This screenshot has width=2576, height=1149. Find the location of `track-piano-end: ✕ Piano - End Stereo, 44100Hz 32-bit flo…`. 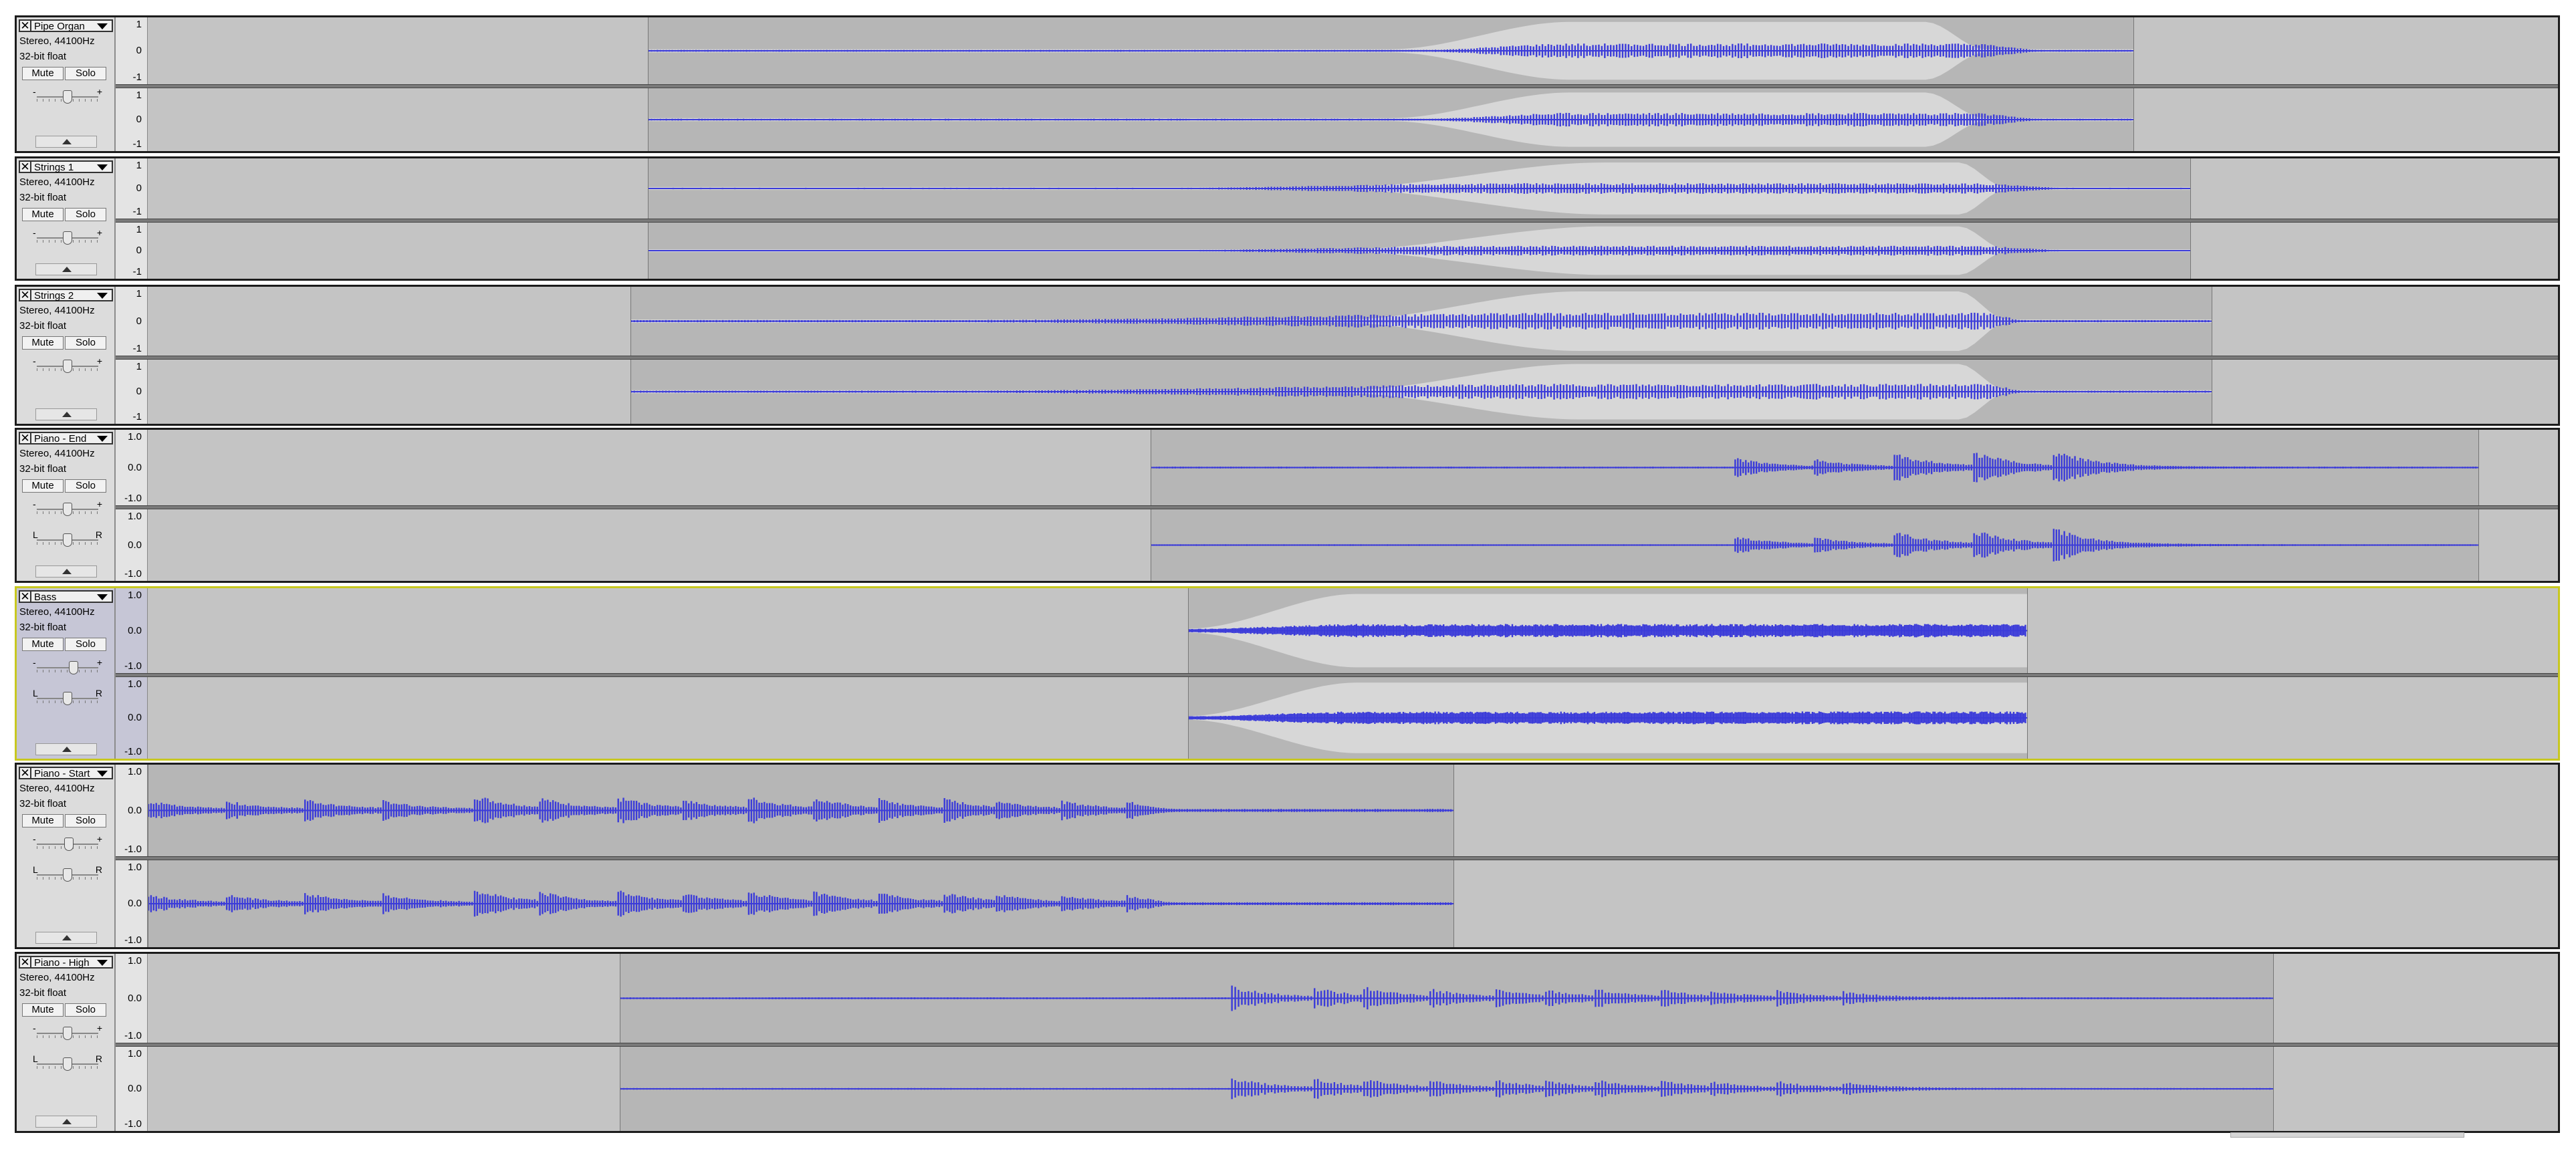

track-piano-end: ✕ Piano - End Stereo, 44100Hz 32-bit flo… is located at coordinates (1287, 505).